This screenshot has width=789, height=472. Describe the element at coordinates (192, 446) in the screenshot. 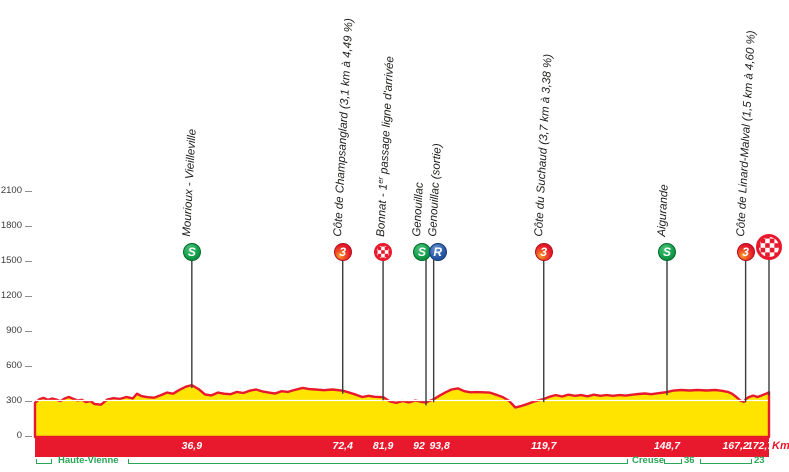

I see `distance-label-mourioux: 36,9` at that location.